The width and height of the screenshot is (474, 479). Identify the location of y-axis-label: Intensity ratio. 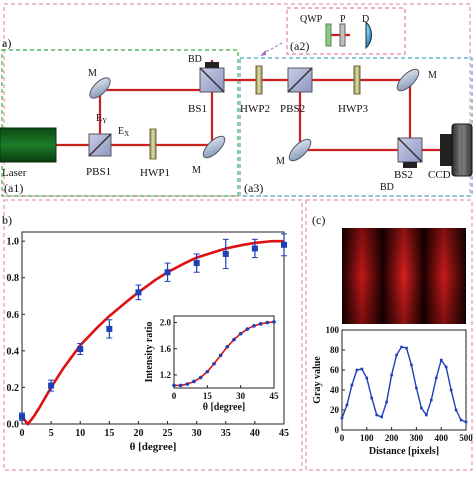
(149, 352).